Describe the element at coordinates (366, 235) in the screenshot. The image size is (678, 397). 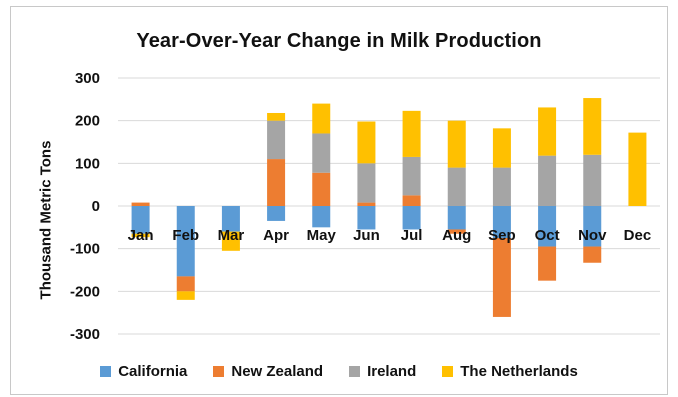
I see `x-tick-label: Jun` at that location.